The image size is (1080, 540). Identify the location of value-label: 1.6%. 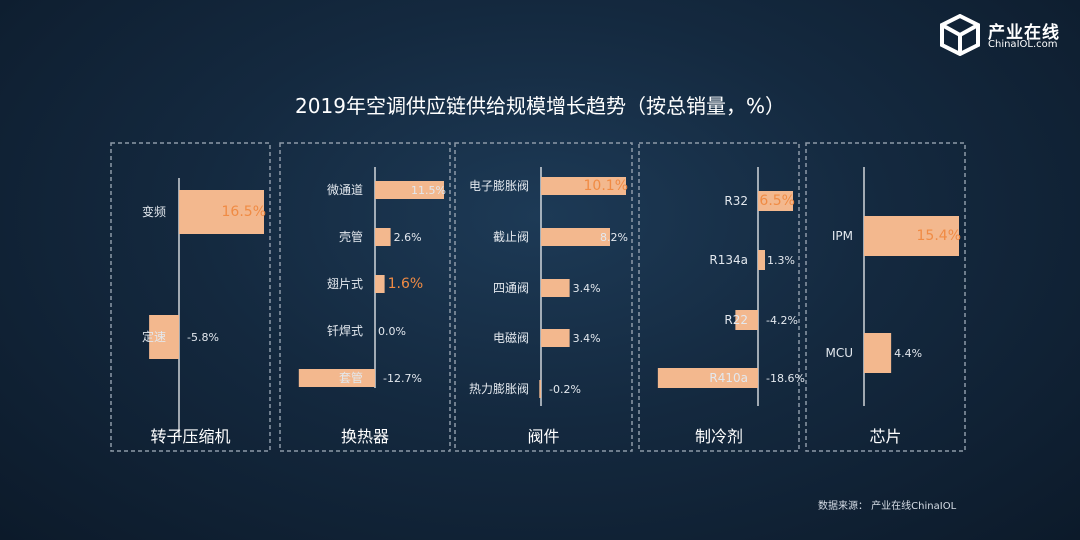
(406, 284).